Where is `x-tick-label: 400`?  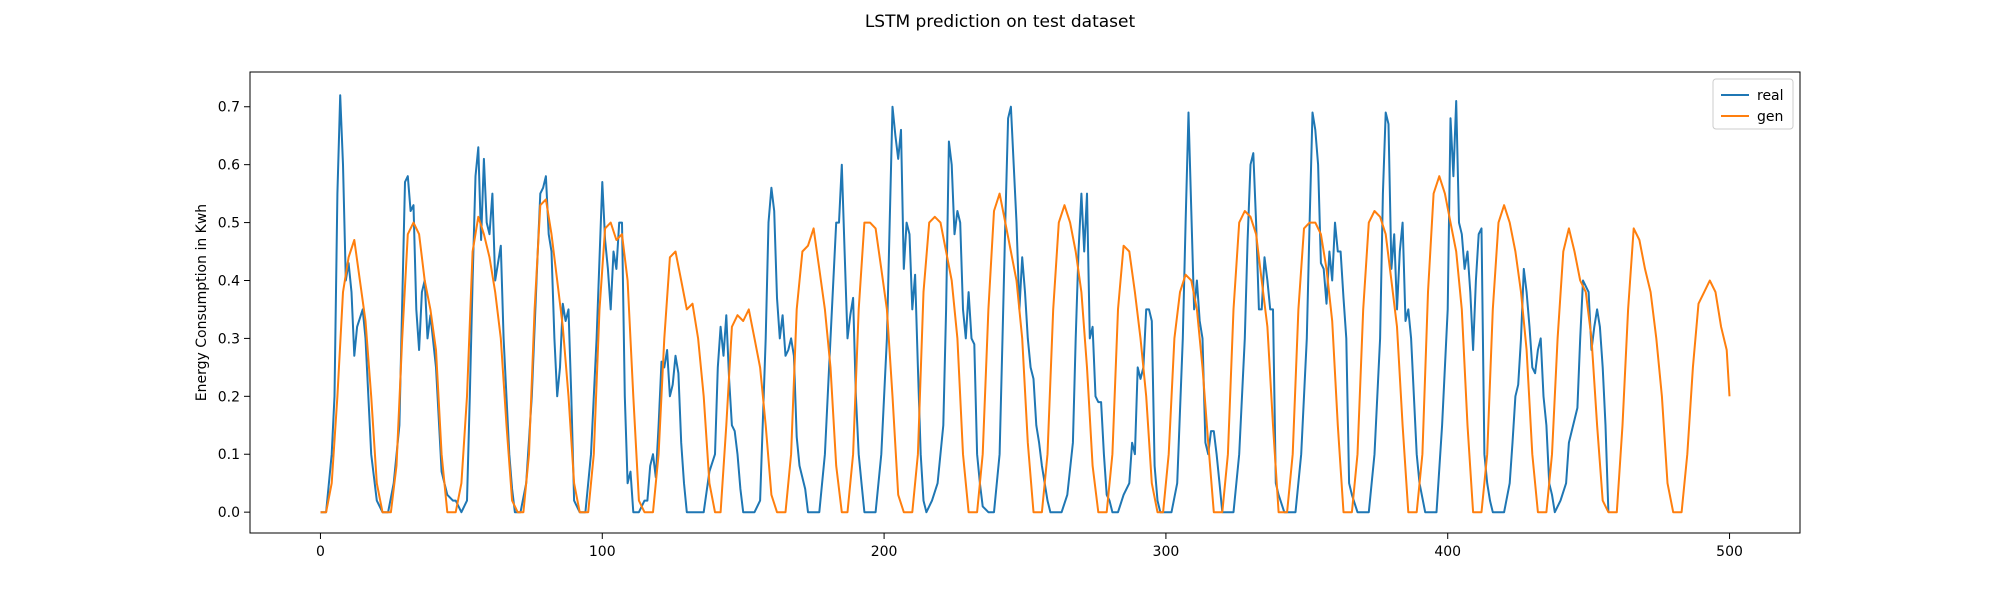 x-tick-label: 400 is located at coordinates (1447, 552).